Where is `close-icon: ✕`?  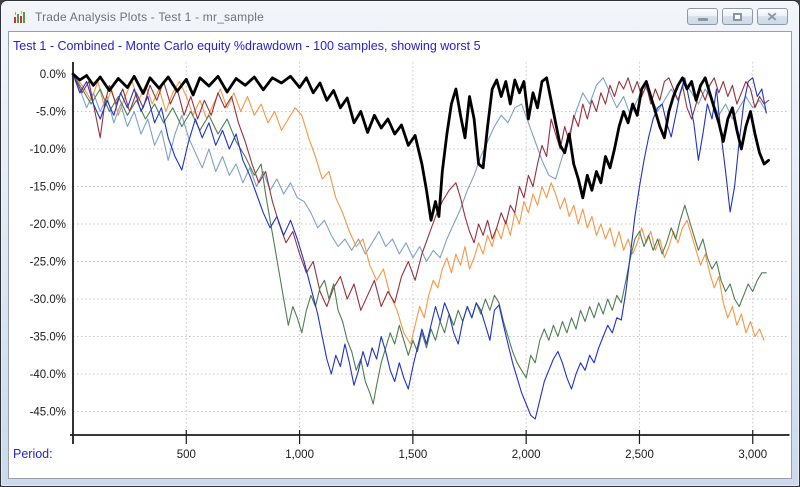 close-icon: ✕ is located at coordinates (772, 16).